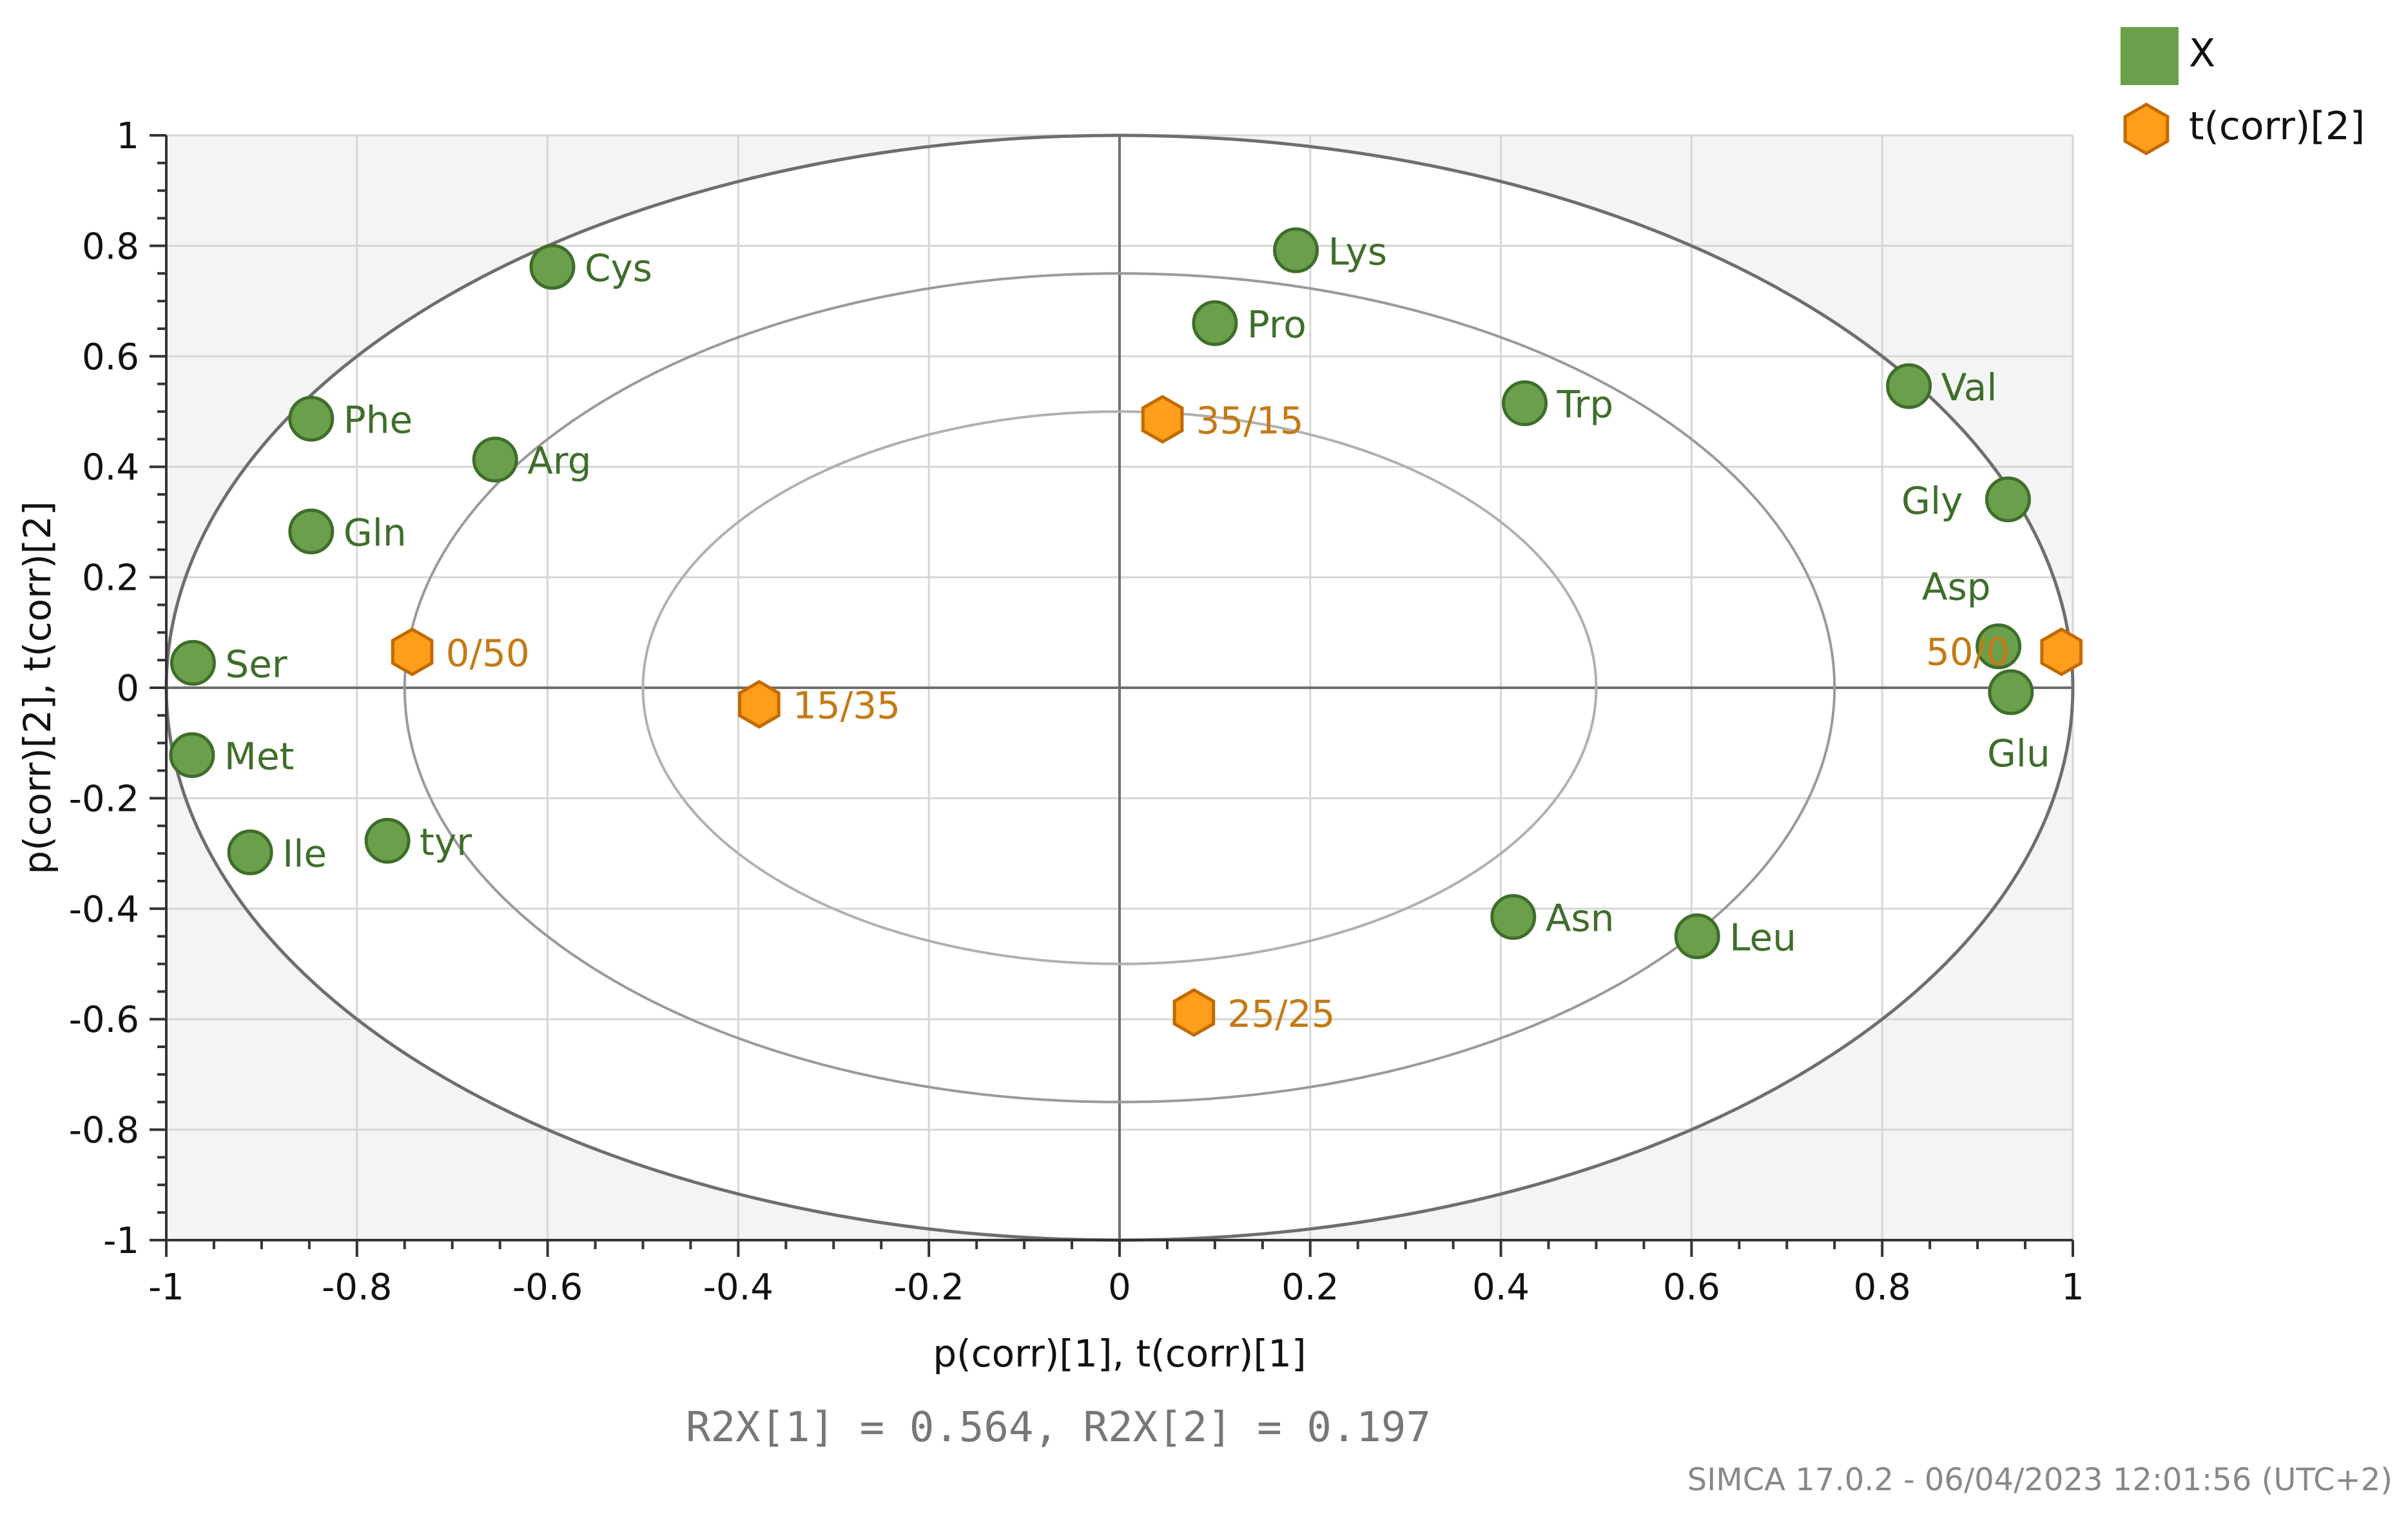 The width and height of the screenshot is (2408, 1516). What do you see at coordinates (1281, 1014) in the screenshot?
I see `point-label-25-25: 25/25` at bounding box center [1281, 1014].